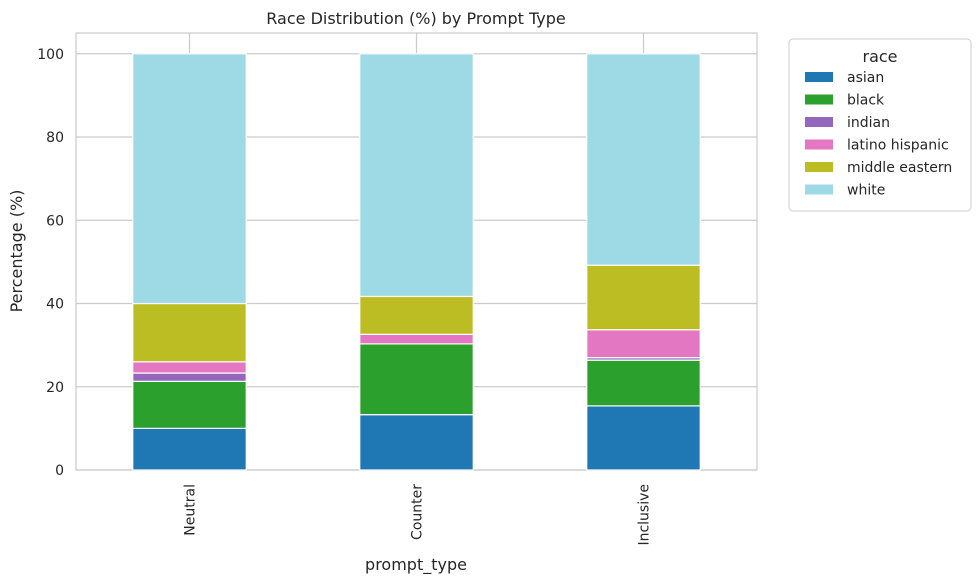  What do you see at coordinates (416, 175) in the screenshot?
I see `bar-white-counter` at bounding box center [416, 175].